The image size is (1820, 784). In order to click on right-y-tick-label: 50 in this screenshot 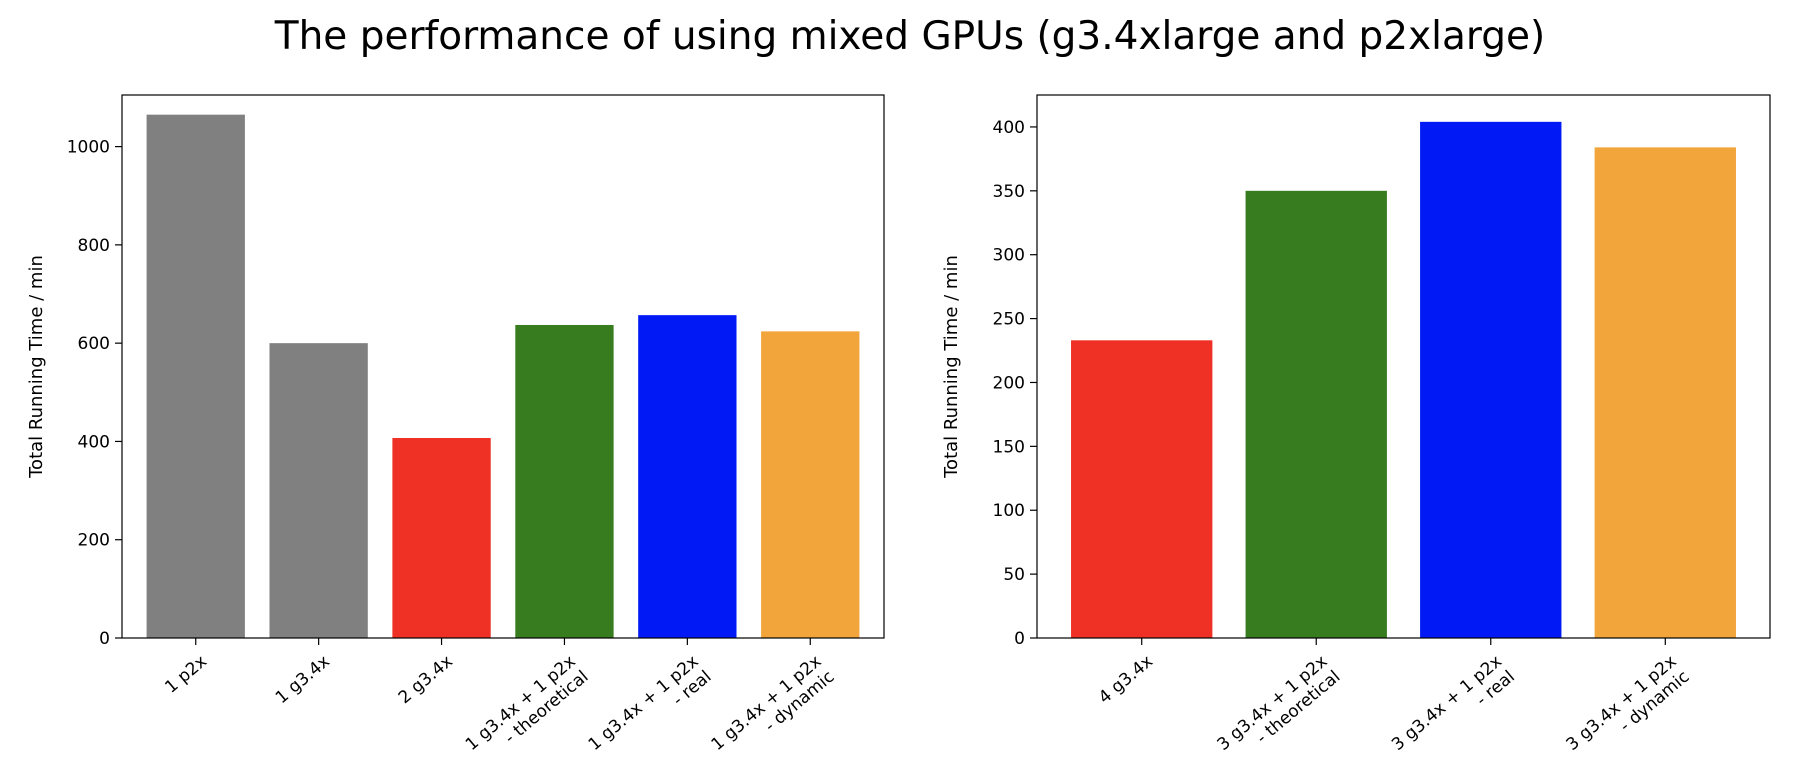, I will do `click(1014, 575)`.